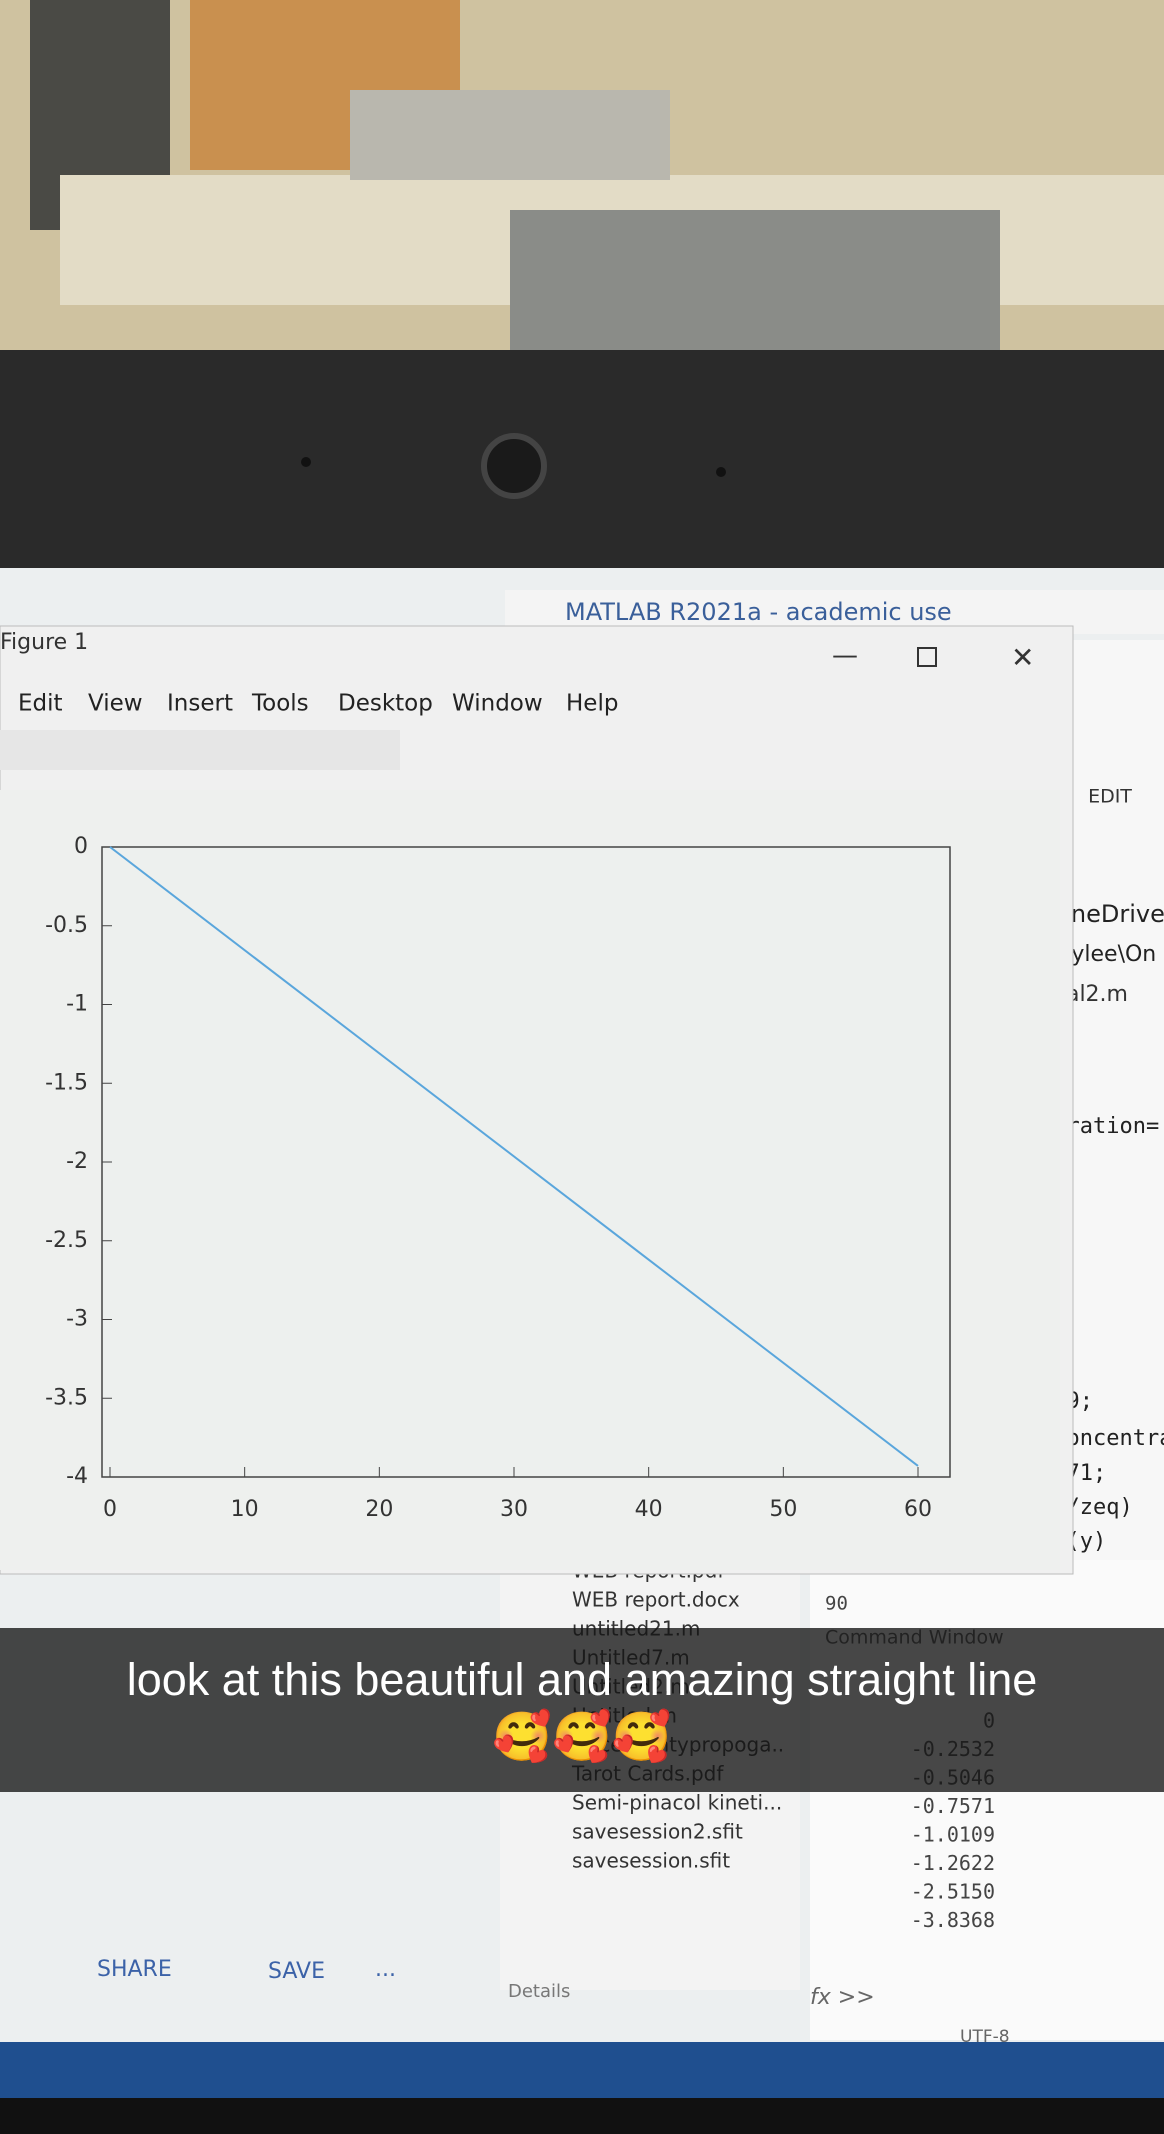 The image size is (1164, 2134). Describe the element at coordinates (318, 704) in the screenshot. I see `menu-bar: Edit View Insert Tools Desktop Window Help` at that location.